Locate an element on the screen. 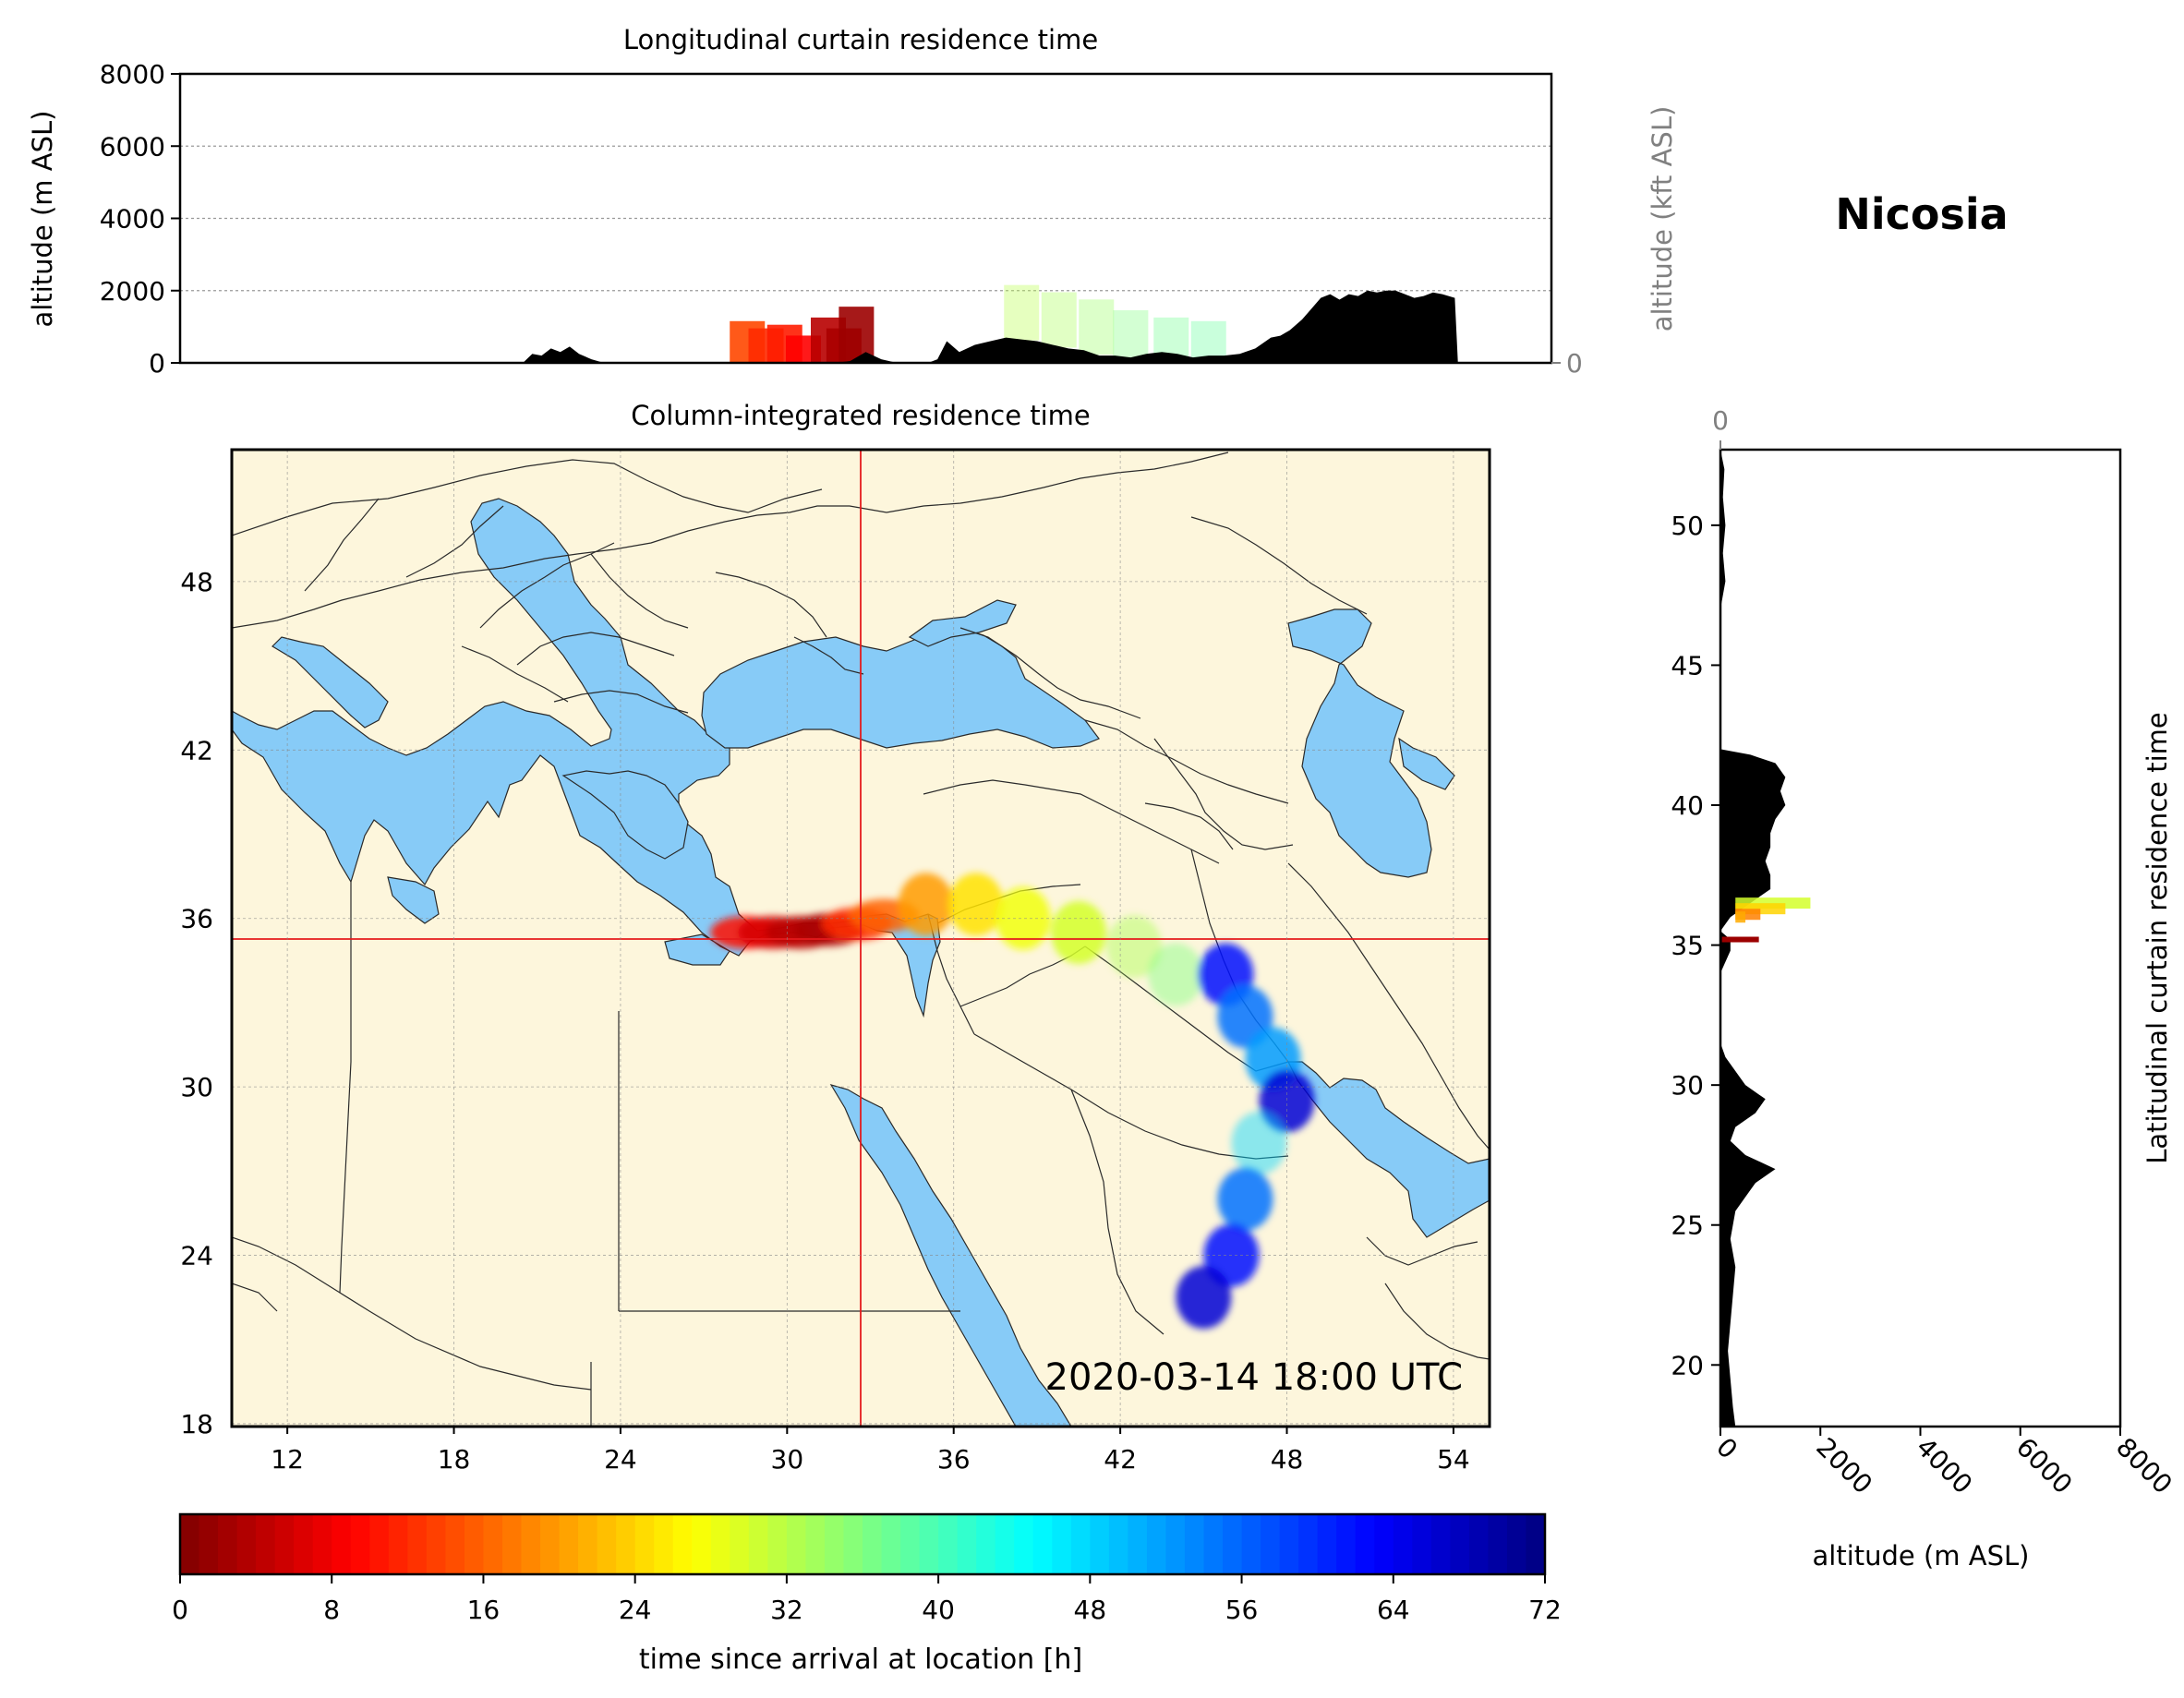  colorbar-frame is located at coordinates (862, 1544).